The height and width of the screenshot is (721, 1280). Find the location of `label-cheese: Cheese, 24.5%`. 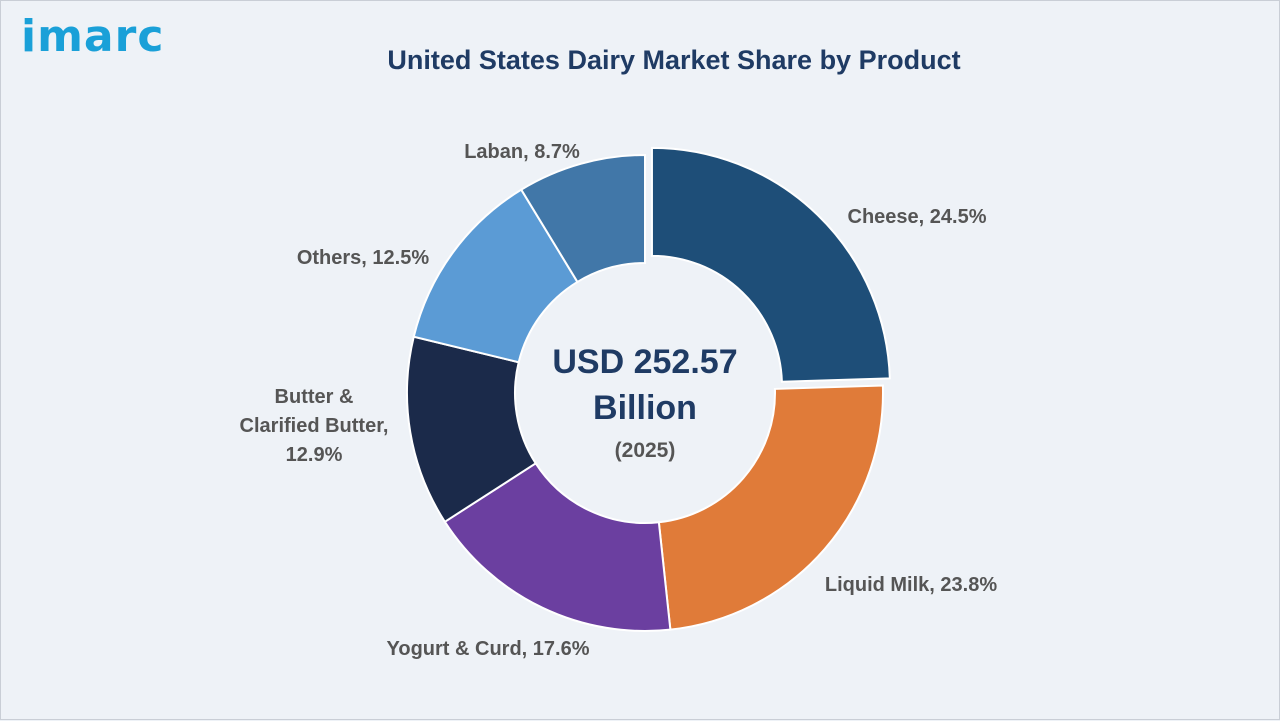

label-cheese: Cheese, 24.5% is located at coordinates (917, 217).